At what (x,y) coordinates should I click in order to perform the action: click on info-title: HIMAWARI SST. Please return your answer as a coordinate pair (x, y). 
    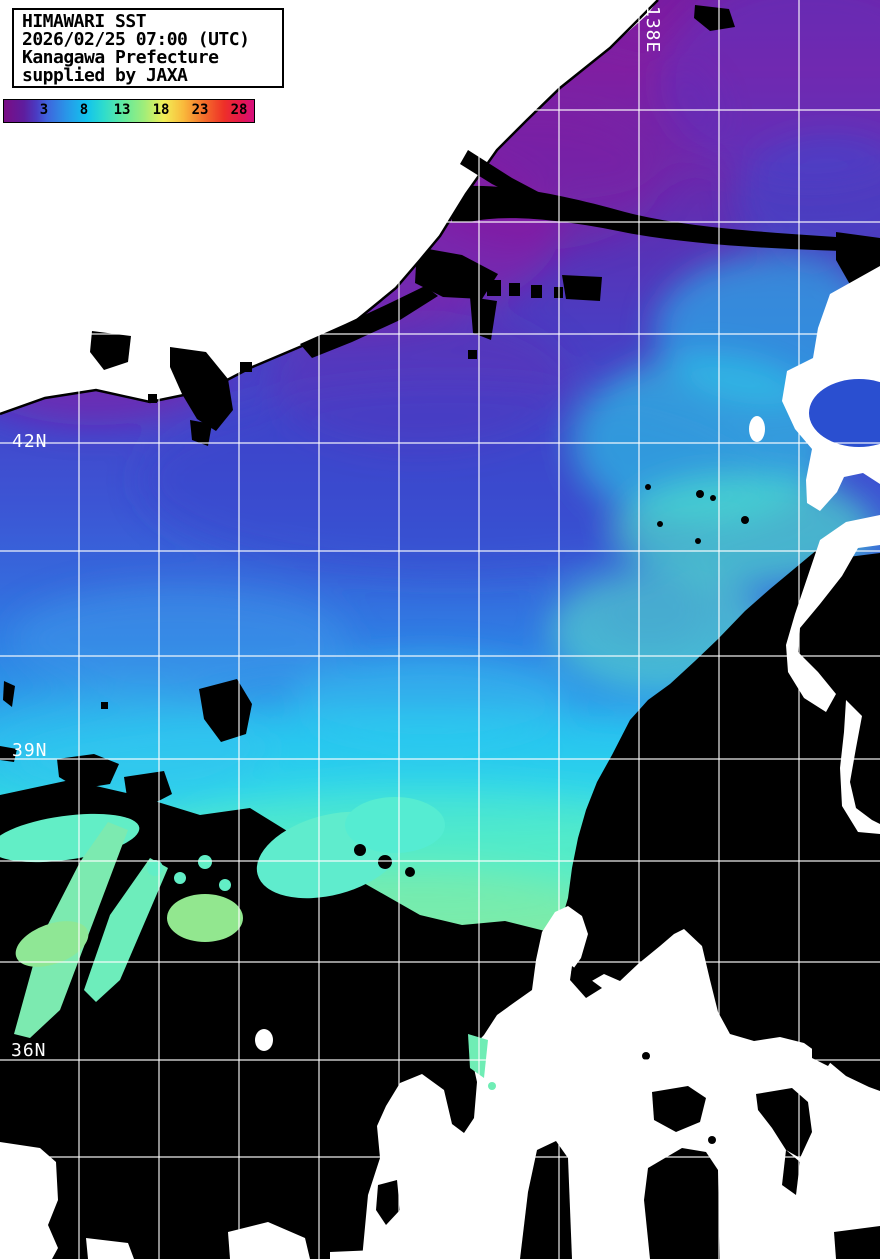
    Looking at the image, I should click on (84, 21).